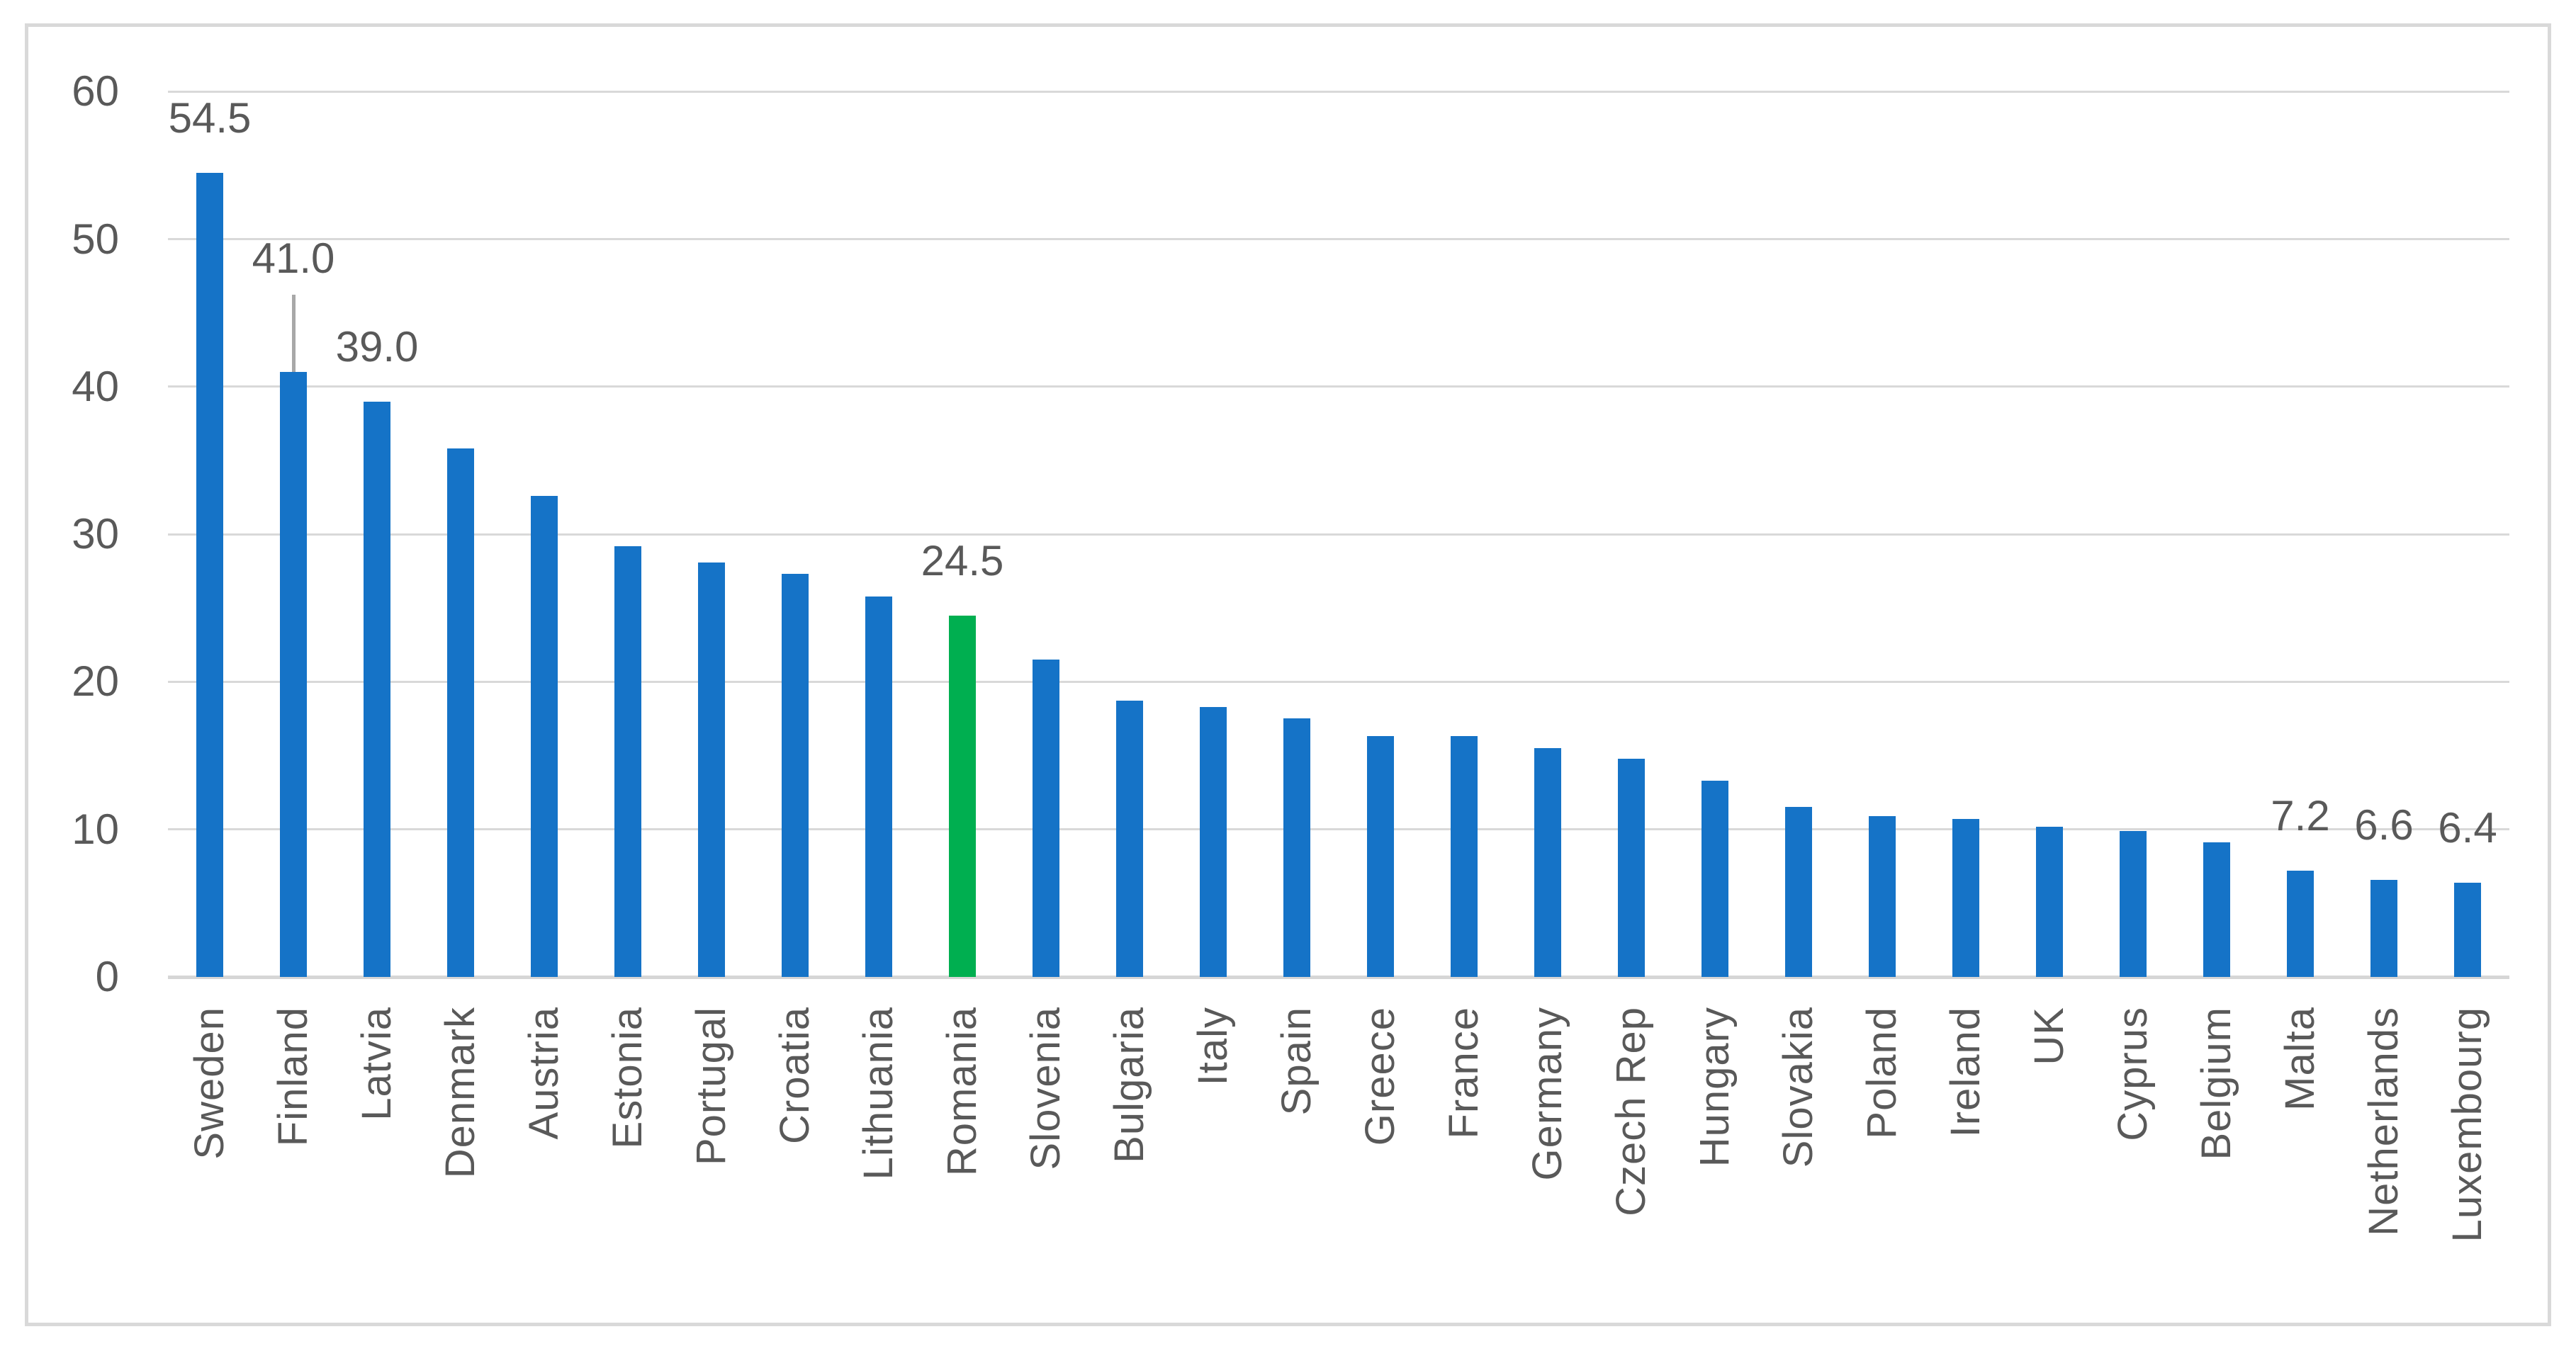 The width and height of the screenshot is (2576, 1351). What do you see at coordinates (377, 346) in the screenshot?
I see `data-label-latvia: 39.0` at bounding box center [377, 346].